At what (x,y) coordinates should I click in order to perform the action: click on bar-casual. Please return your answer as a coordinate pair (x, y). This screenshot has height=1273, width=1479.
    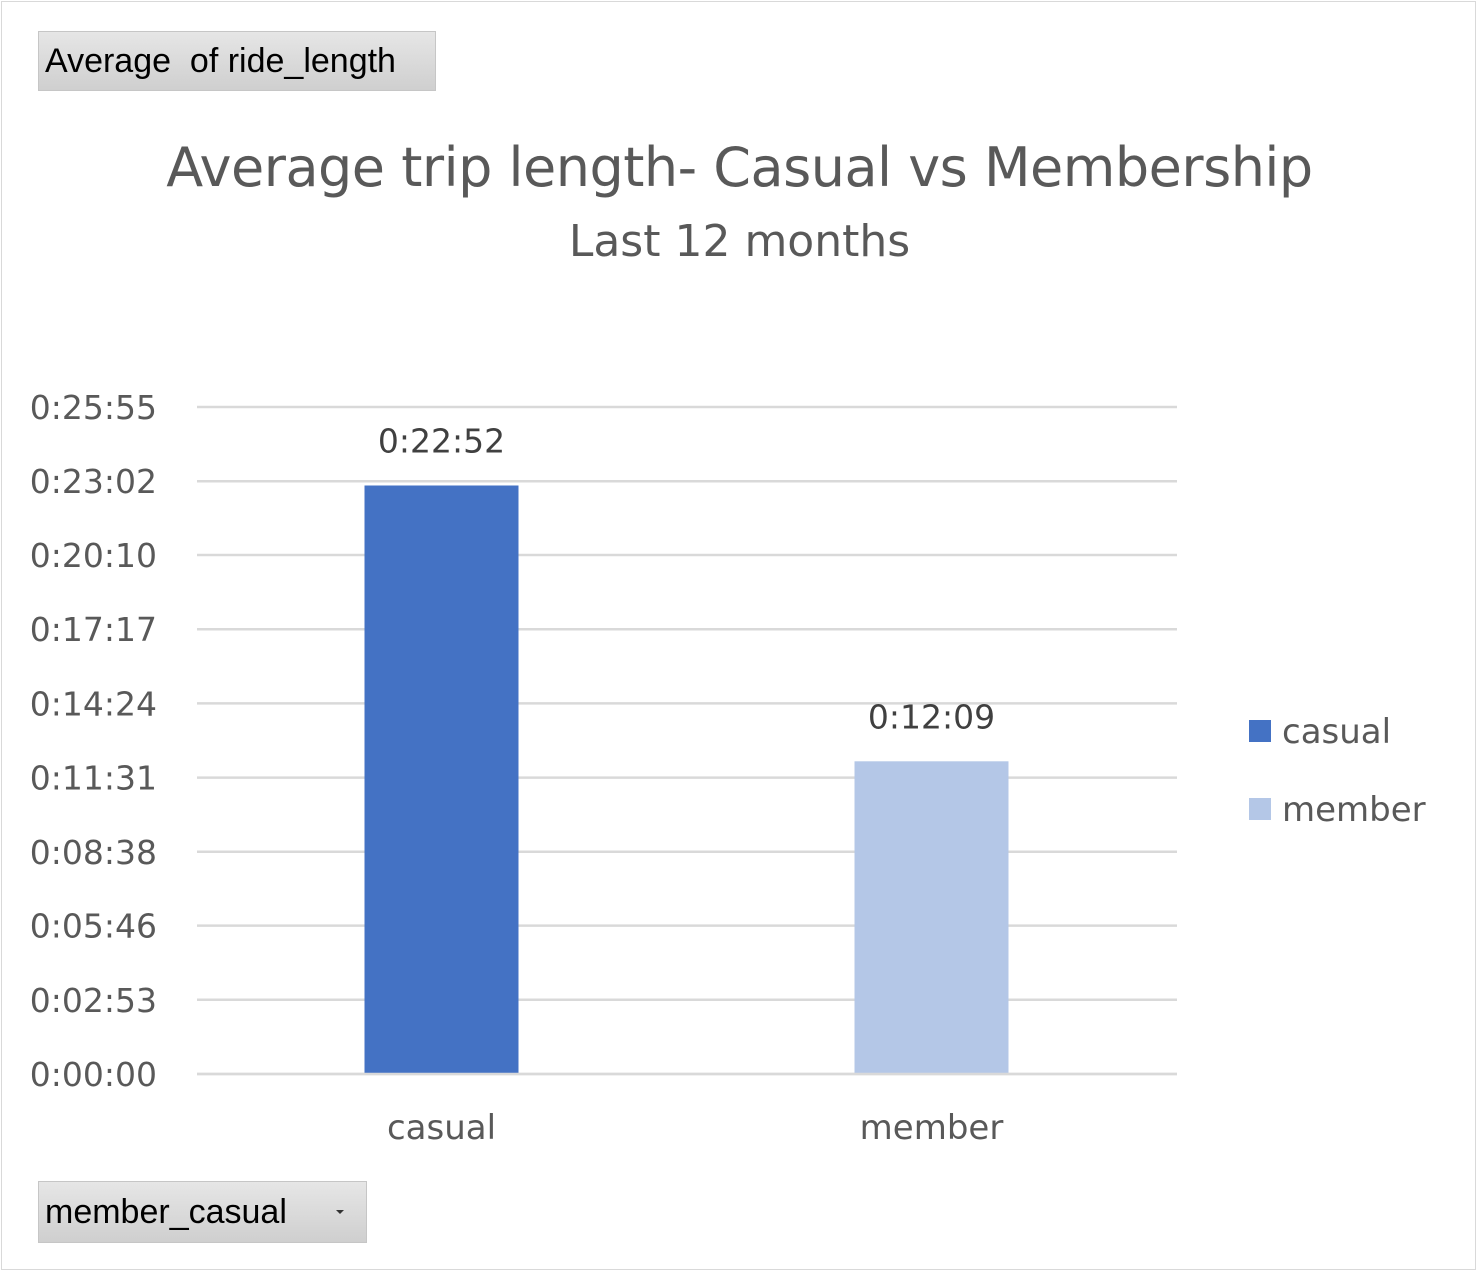
    Looking at the image, I should click on (441, 779).